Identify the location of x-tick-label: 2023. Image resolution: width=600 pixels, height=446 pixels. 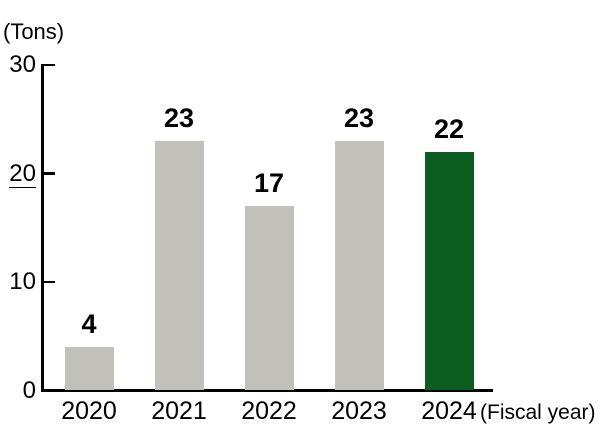
(359, 411).